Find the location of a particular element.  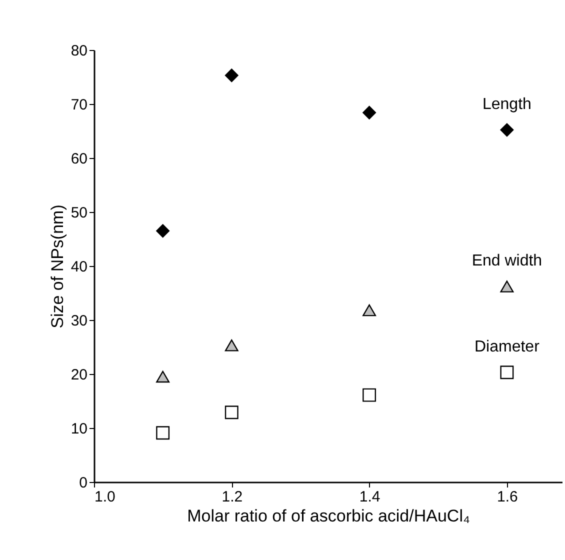

x-tick-label: 1.6 is located at coordinates (507, 497).